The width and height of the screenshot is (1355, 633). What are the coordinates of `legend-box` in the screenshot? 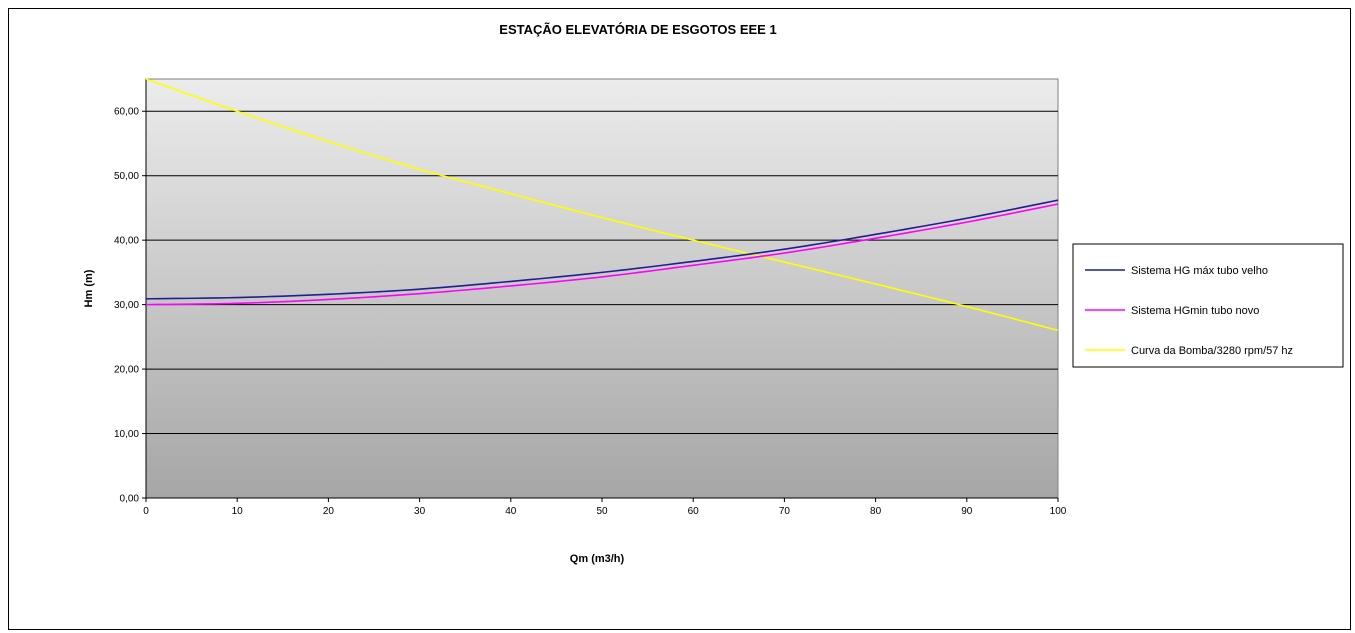 It's located at (1208, 305).